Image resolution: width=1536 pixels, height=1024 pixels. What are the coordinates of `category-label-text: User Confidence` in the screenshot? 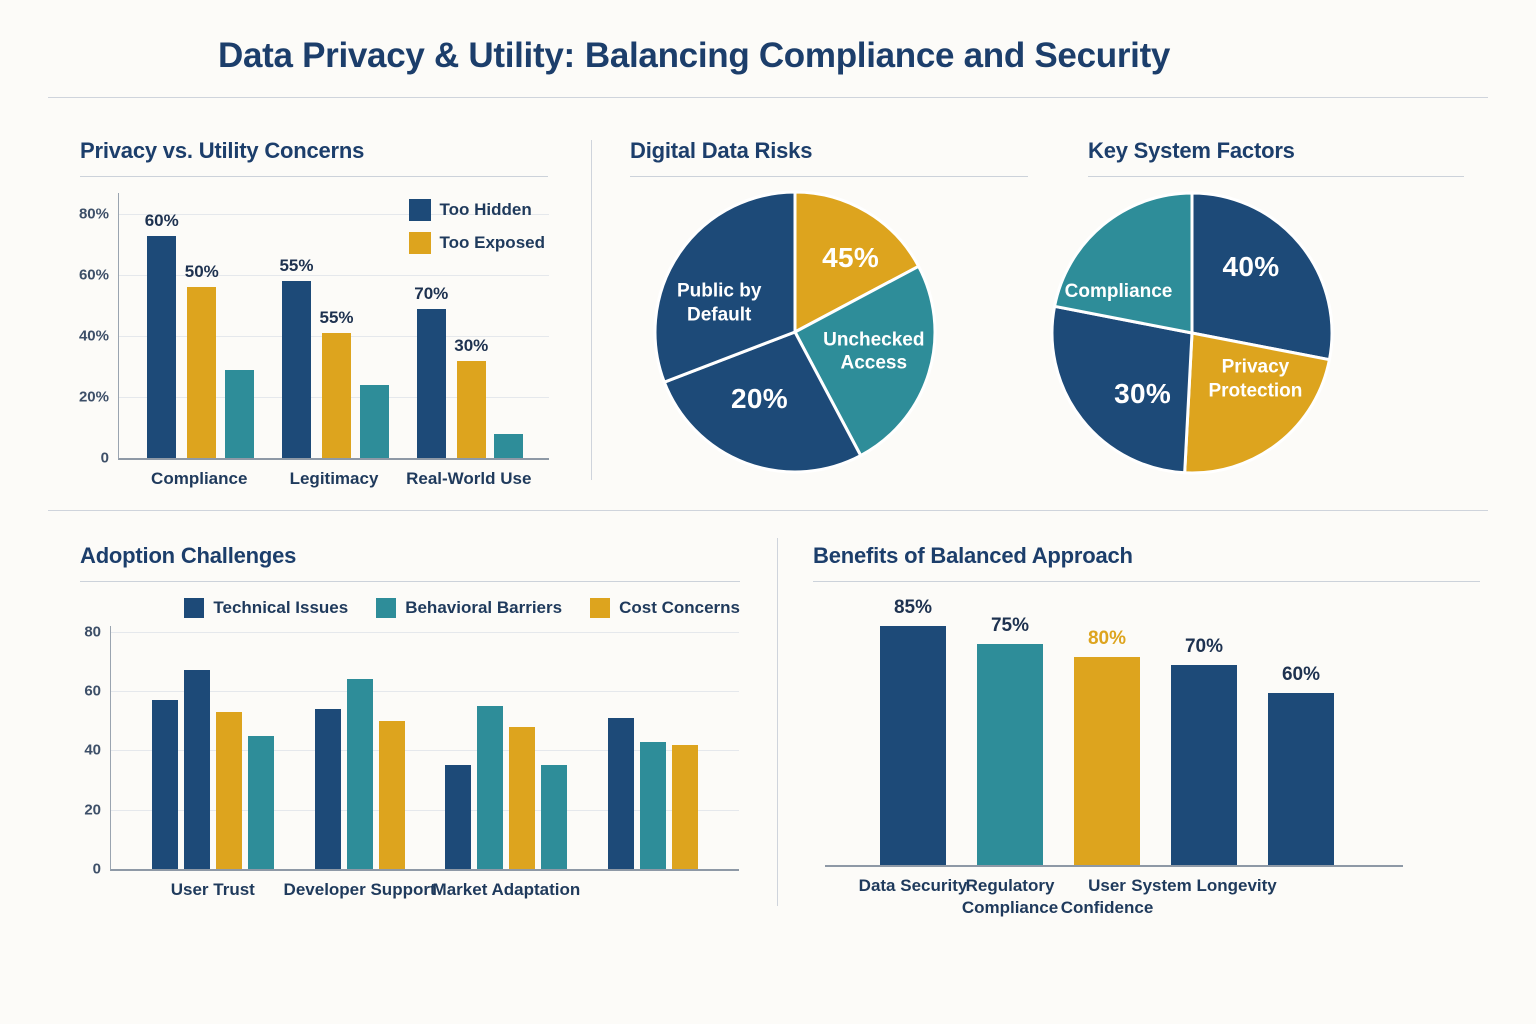 It's located at (1107, 897).